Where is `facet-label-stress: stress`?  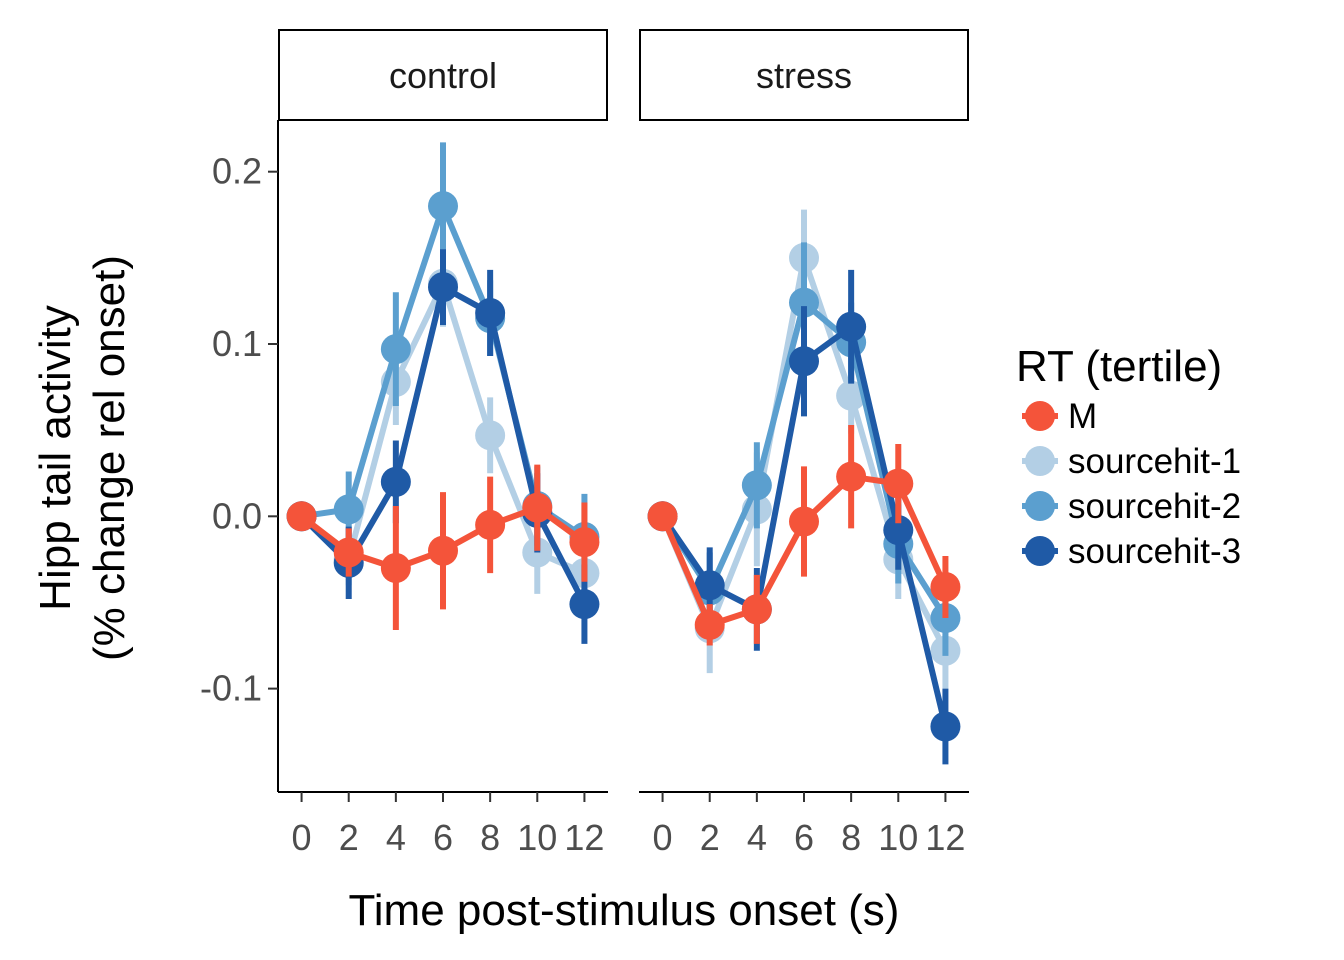
facet-label-stress: stress is located at coordinates (804, 75).